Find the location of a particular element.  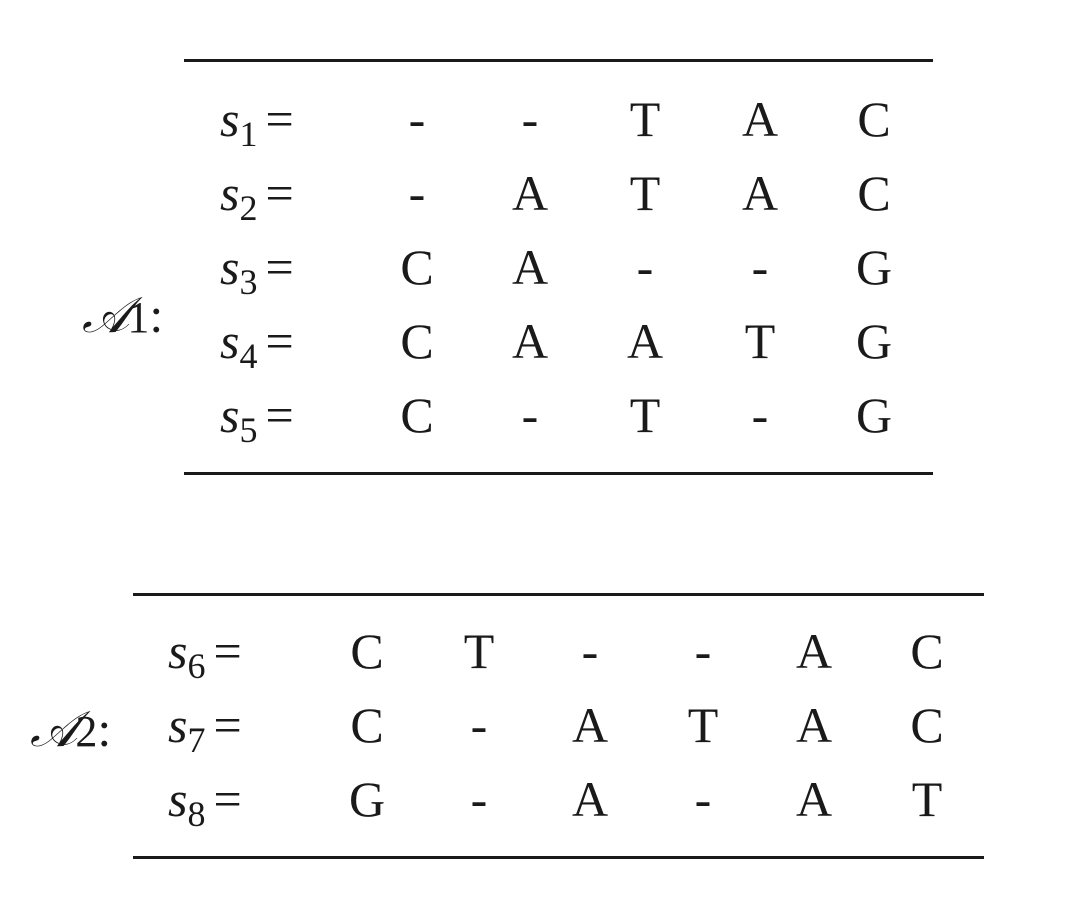

alignment-2-bottom-rule is located at coordinates (558, 857).